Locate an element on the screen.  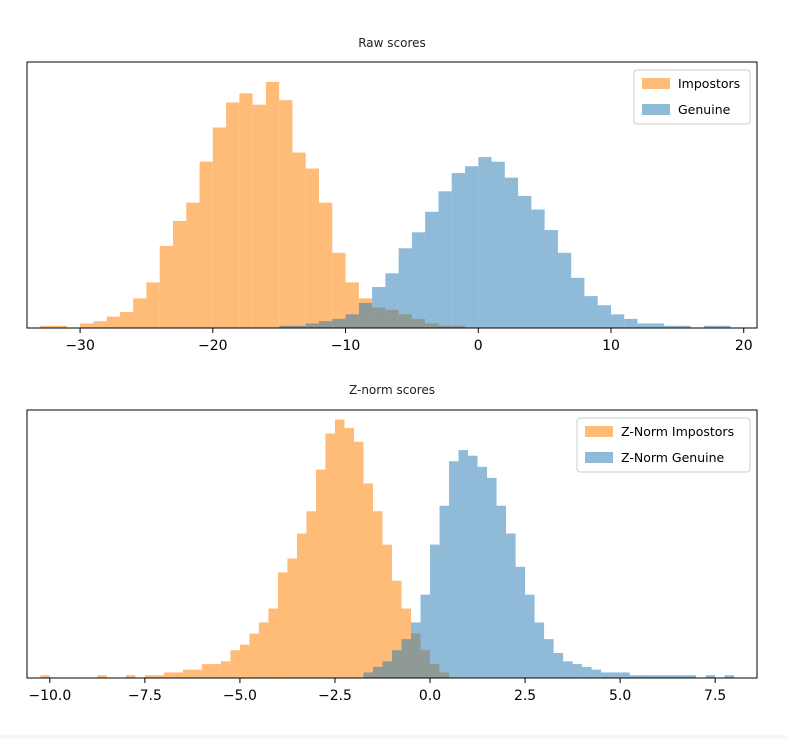
legend-box is located at coordinates (663, 445).